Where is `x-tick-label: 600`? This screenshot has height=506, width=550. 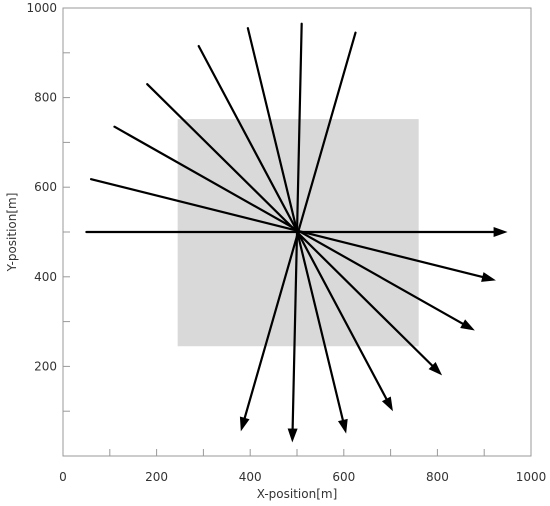
x-tick-label: 600 is located at coordinates (343, 477).